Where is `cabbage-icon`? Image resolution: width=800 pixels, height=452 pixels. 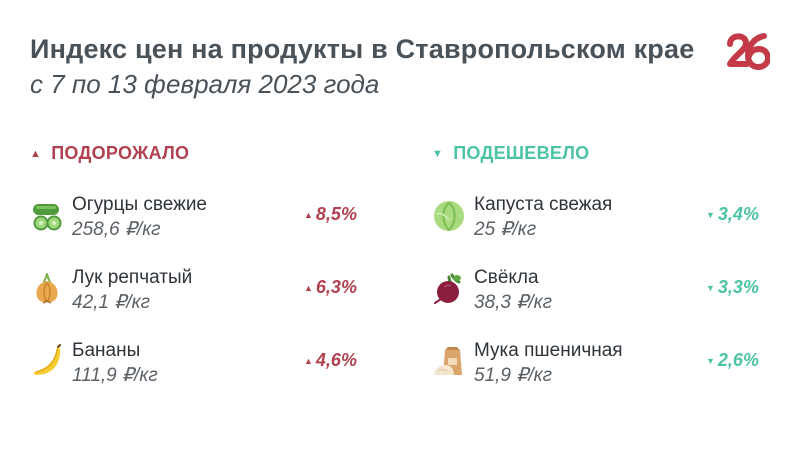 cabbage-icon is located at coordinates (449, 216).